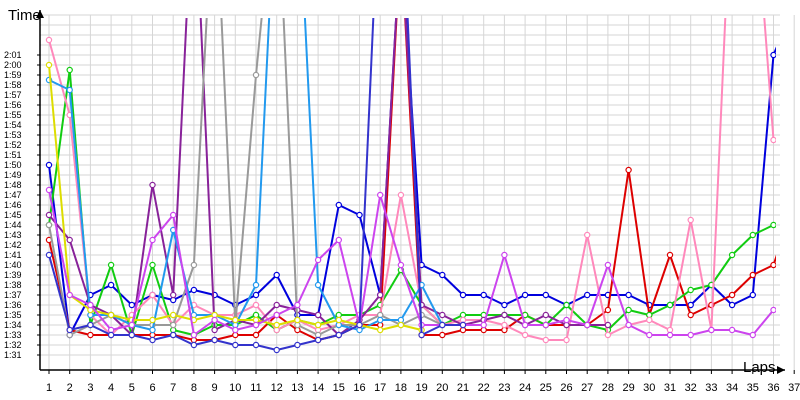 This screenshot has width=800, height=400. I want to click on y-tick-label: 1:55, so click(13, 115).